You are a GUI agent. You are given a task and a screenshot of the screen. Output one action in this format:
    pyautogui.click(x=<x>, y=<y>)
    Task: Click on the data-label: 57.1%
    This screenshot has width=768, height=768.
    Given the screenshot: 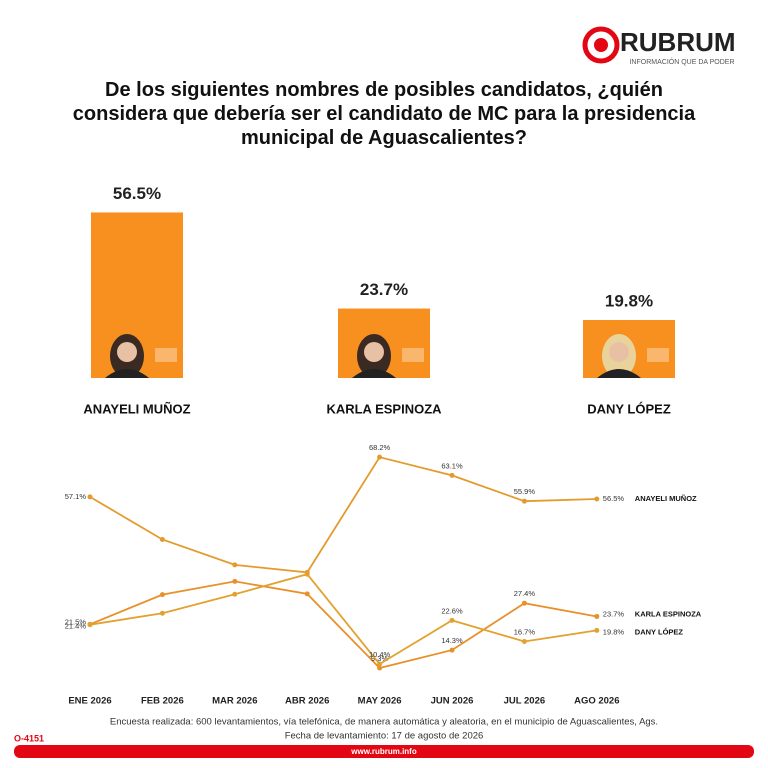 What is the action you would take?
    pyautogui.click(x=76, y=496)
    